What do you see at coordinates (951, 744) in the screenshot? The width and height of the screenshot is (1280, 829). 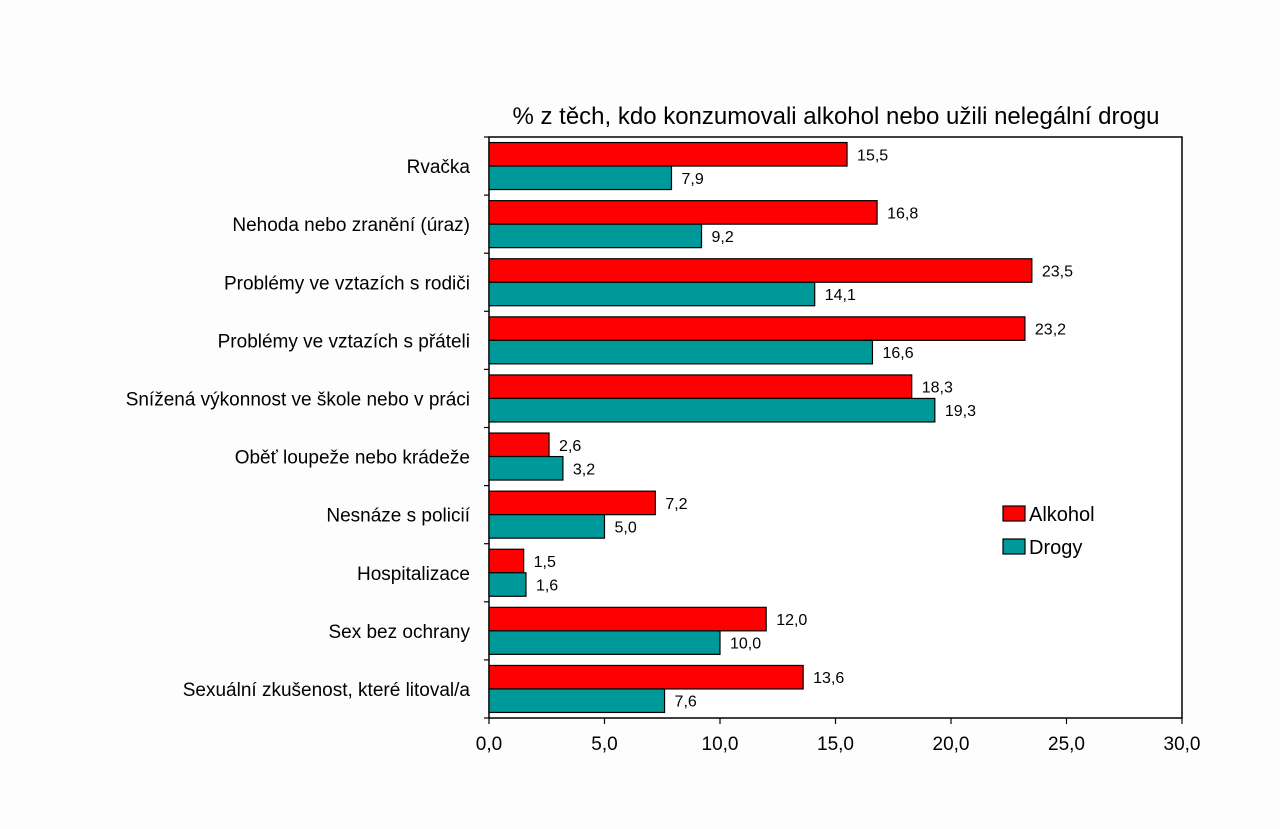 I see `x-tick-label: 20,0` at bounding box center [951, 744].